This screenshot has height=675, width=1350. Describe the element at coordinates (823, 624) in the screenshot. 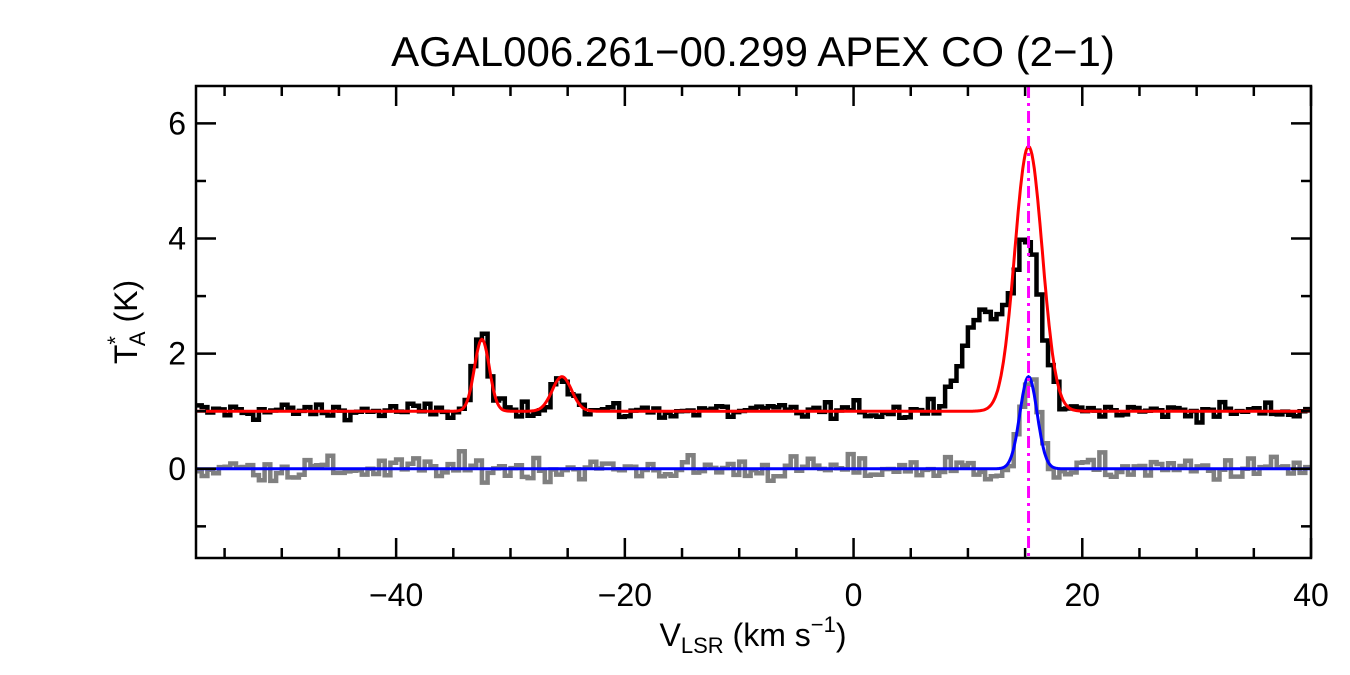

I see `x-axis-label-superscript: −1` at that location.